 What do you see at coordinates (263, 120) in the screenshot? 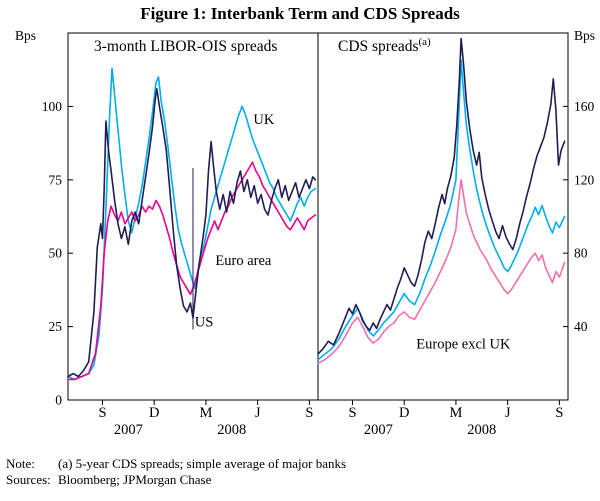
I see `series-label-uk: UK` at bounding box center [263, 120].